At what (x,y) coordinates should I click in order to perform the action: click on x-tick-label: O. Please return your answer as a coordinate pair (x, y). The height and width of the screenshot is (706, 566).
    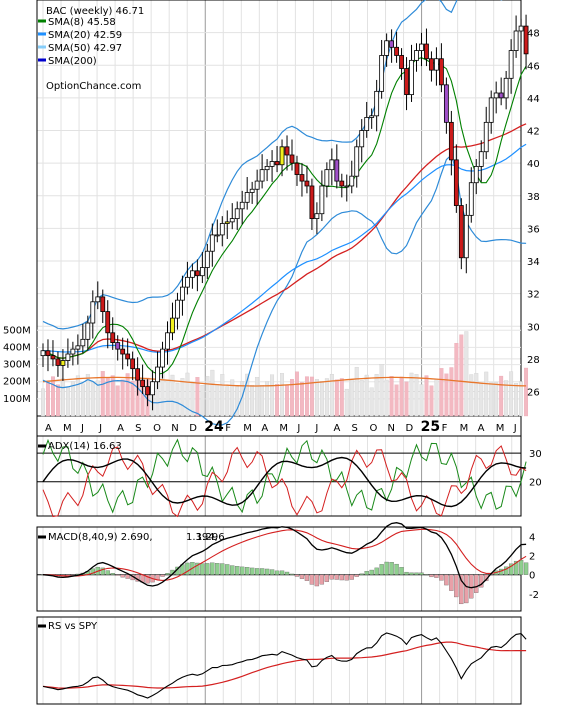
    Looking at the image, I should click on (373, 428).